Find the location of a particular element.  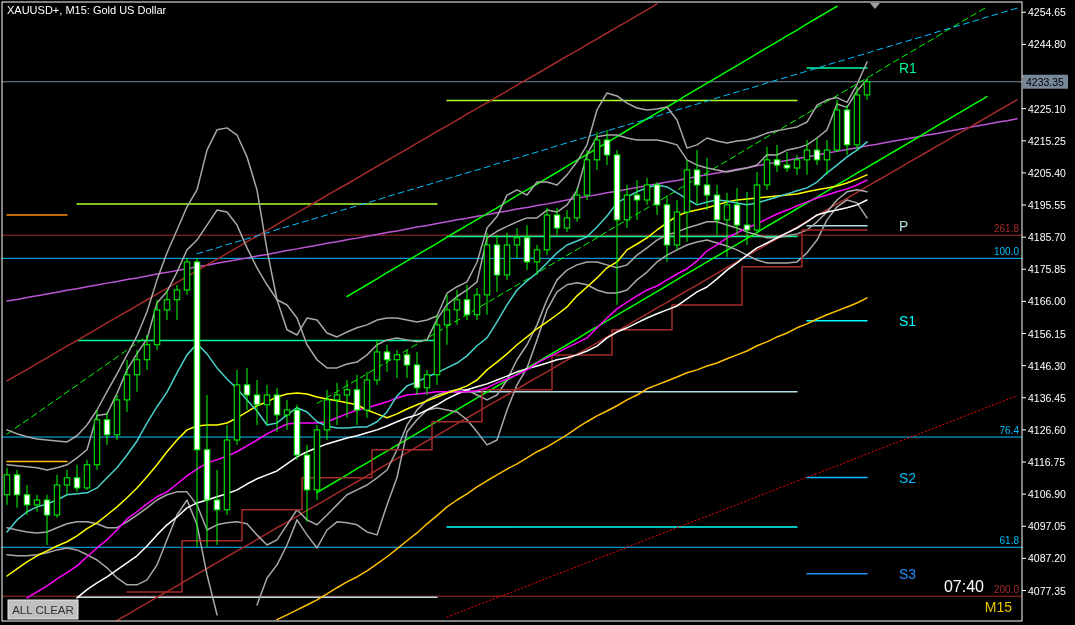

text: S2 is located at coordinates (908, 477).